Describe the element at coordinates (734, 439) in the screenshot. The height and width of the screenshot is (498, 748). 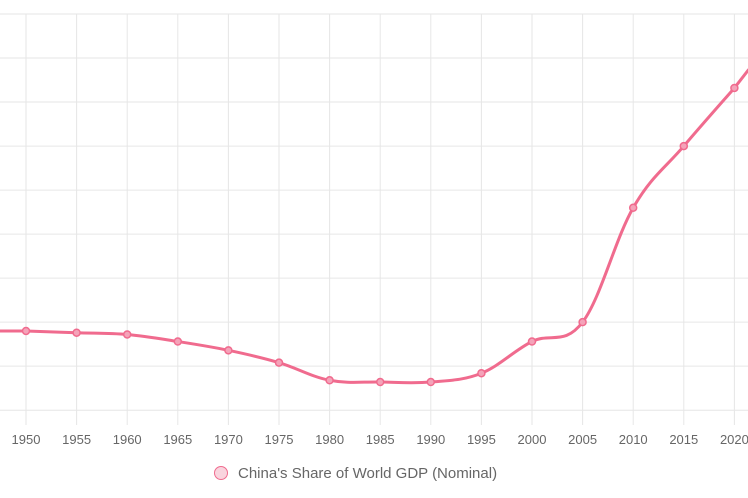
I see `x-tick-label: 2020` at that location.